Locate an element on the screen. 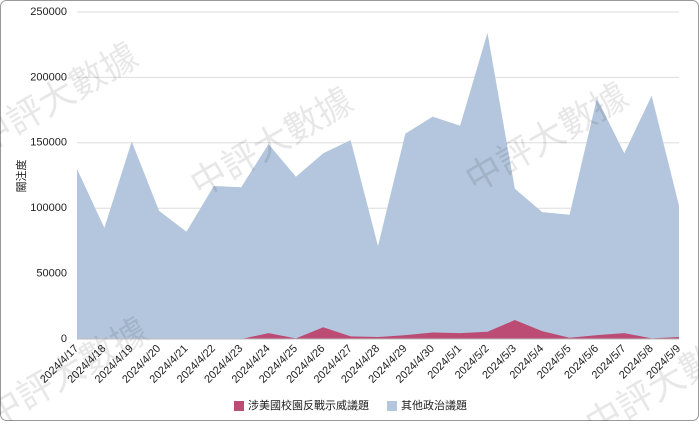 The height and width of the screenshot is (426, 699). y-tick-label: 100000 is located at coordinates (48, 208).